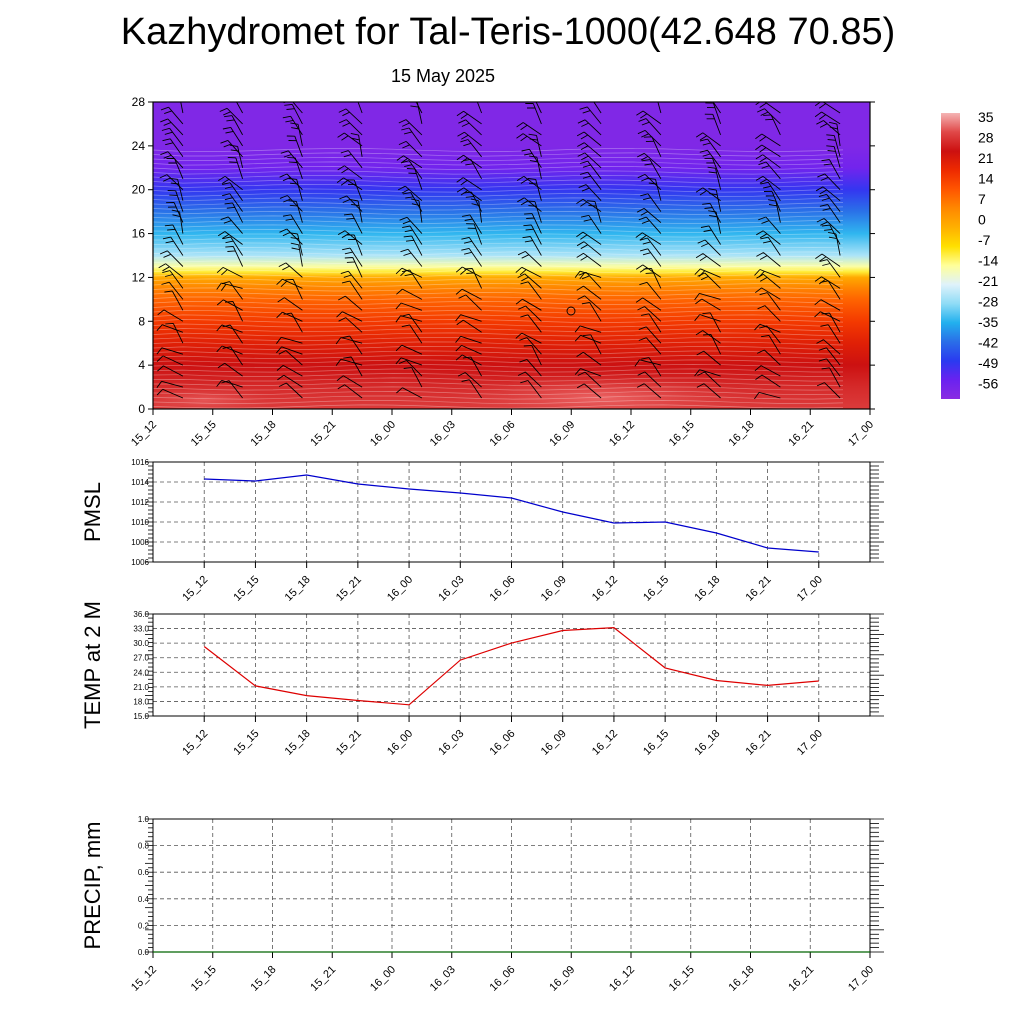 The width and height of the screenshot is (1024, 1024). I want to click on y-tick-label: 24.0, so click(141, 672).